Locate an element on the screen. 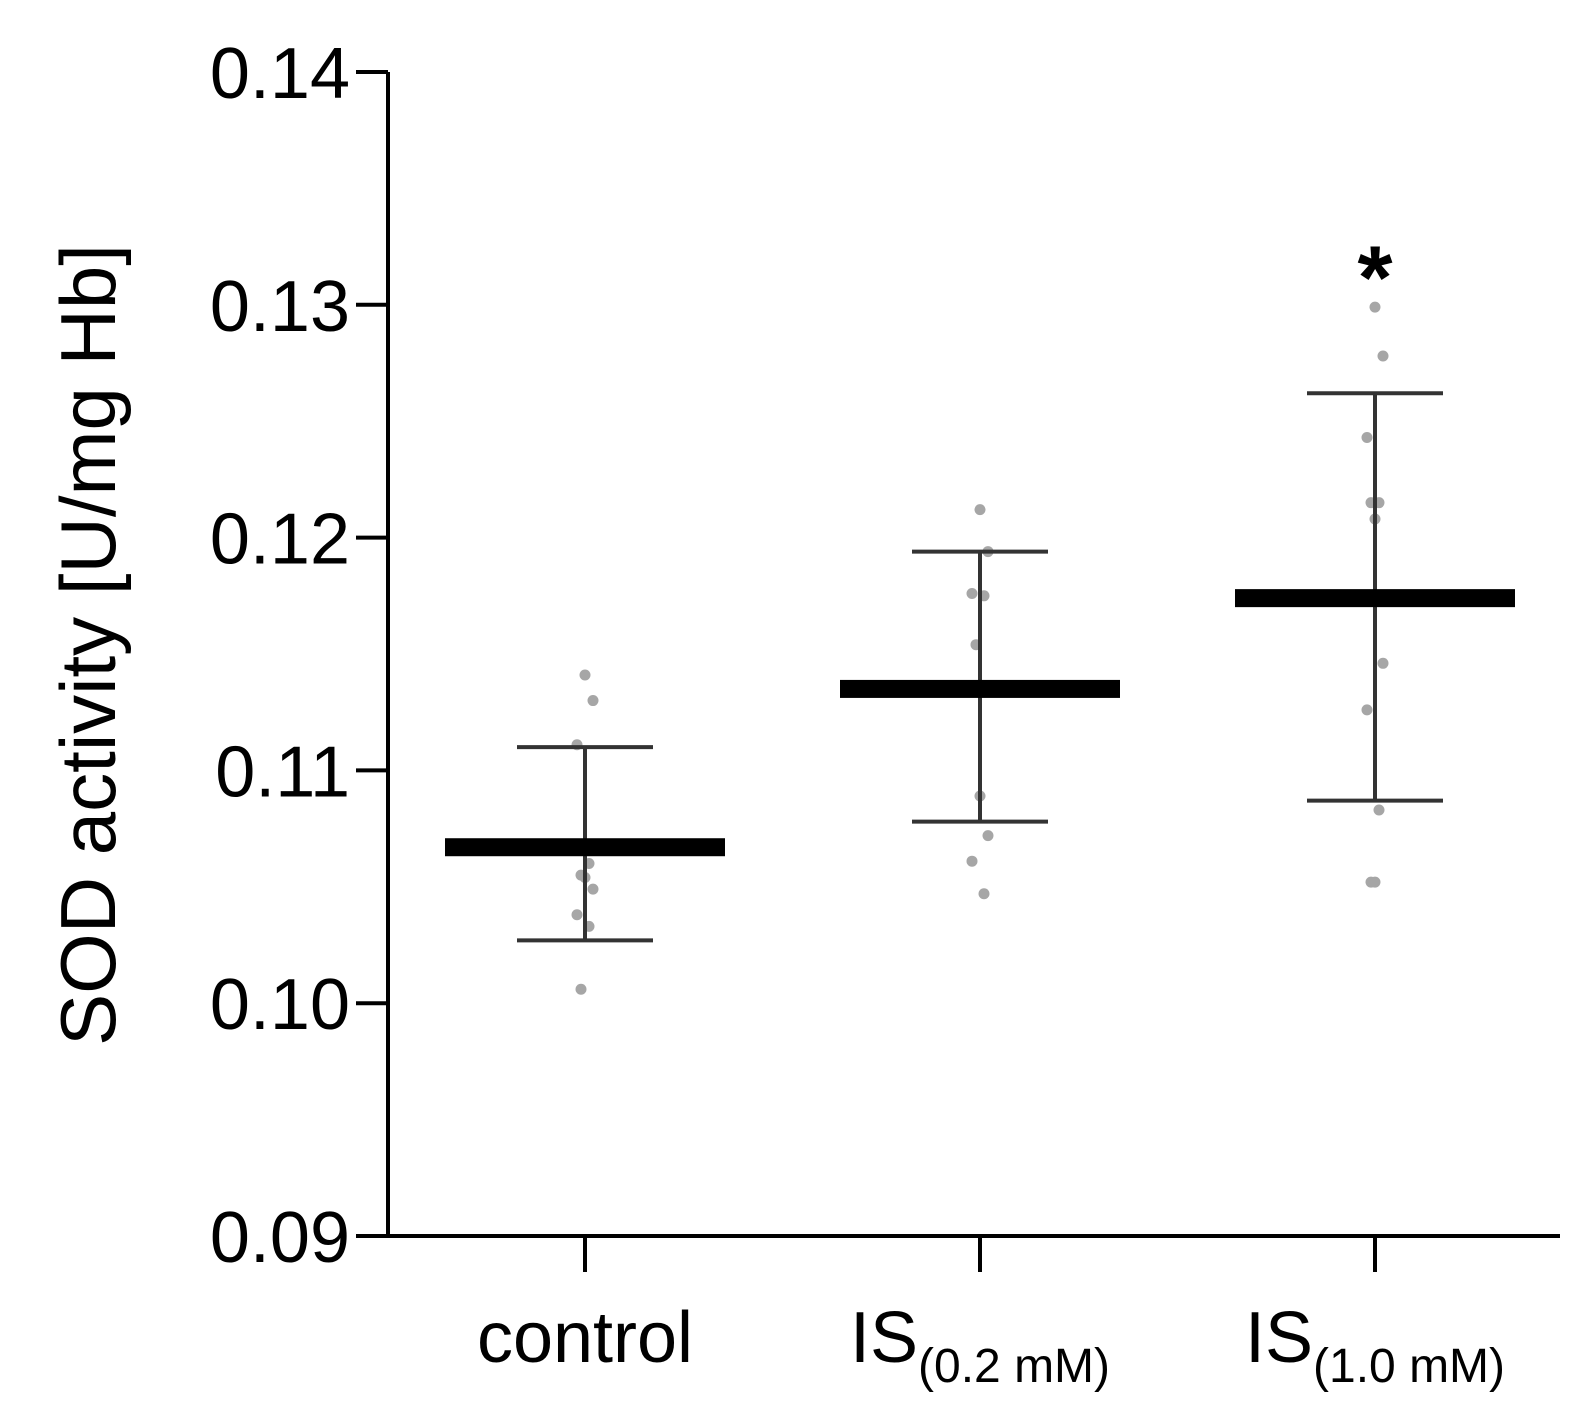 The image size is (1581, 1411). y-tick-label: 0.12 is located at coordinates (280, 540).